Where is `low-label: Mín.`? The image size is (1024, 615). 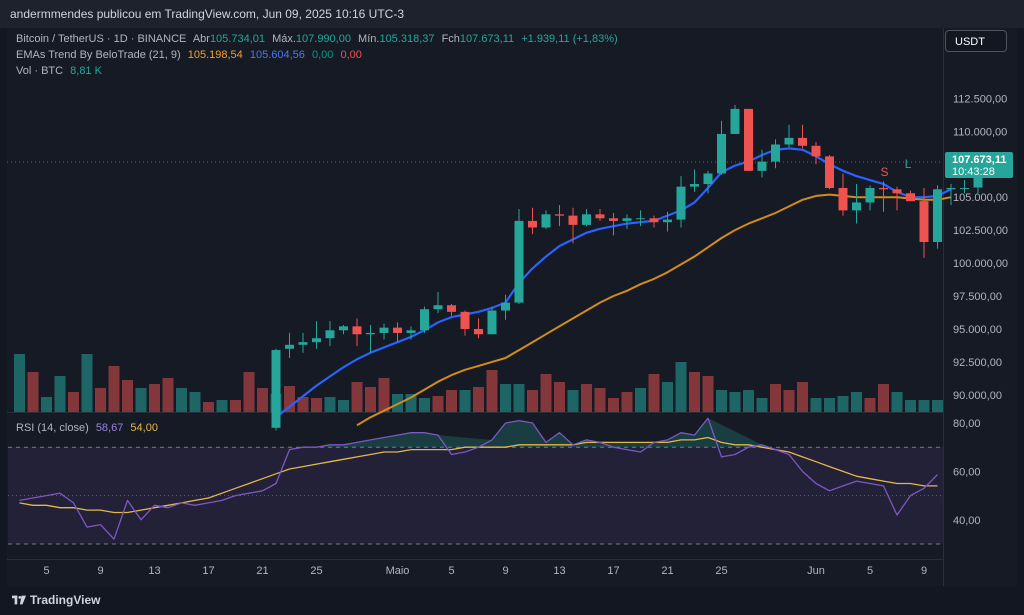 low-label: Mín. is located at coordinates (369, 39).